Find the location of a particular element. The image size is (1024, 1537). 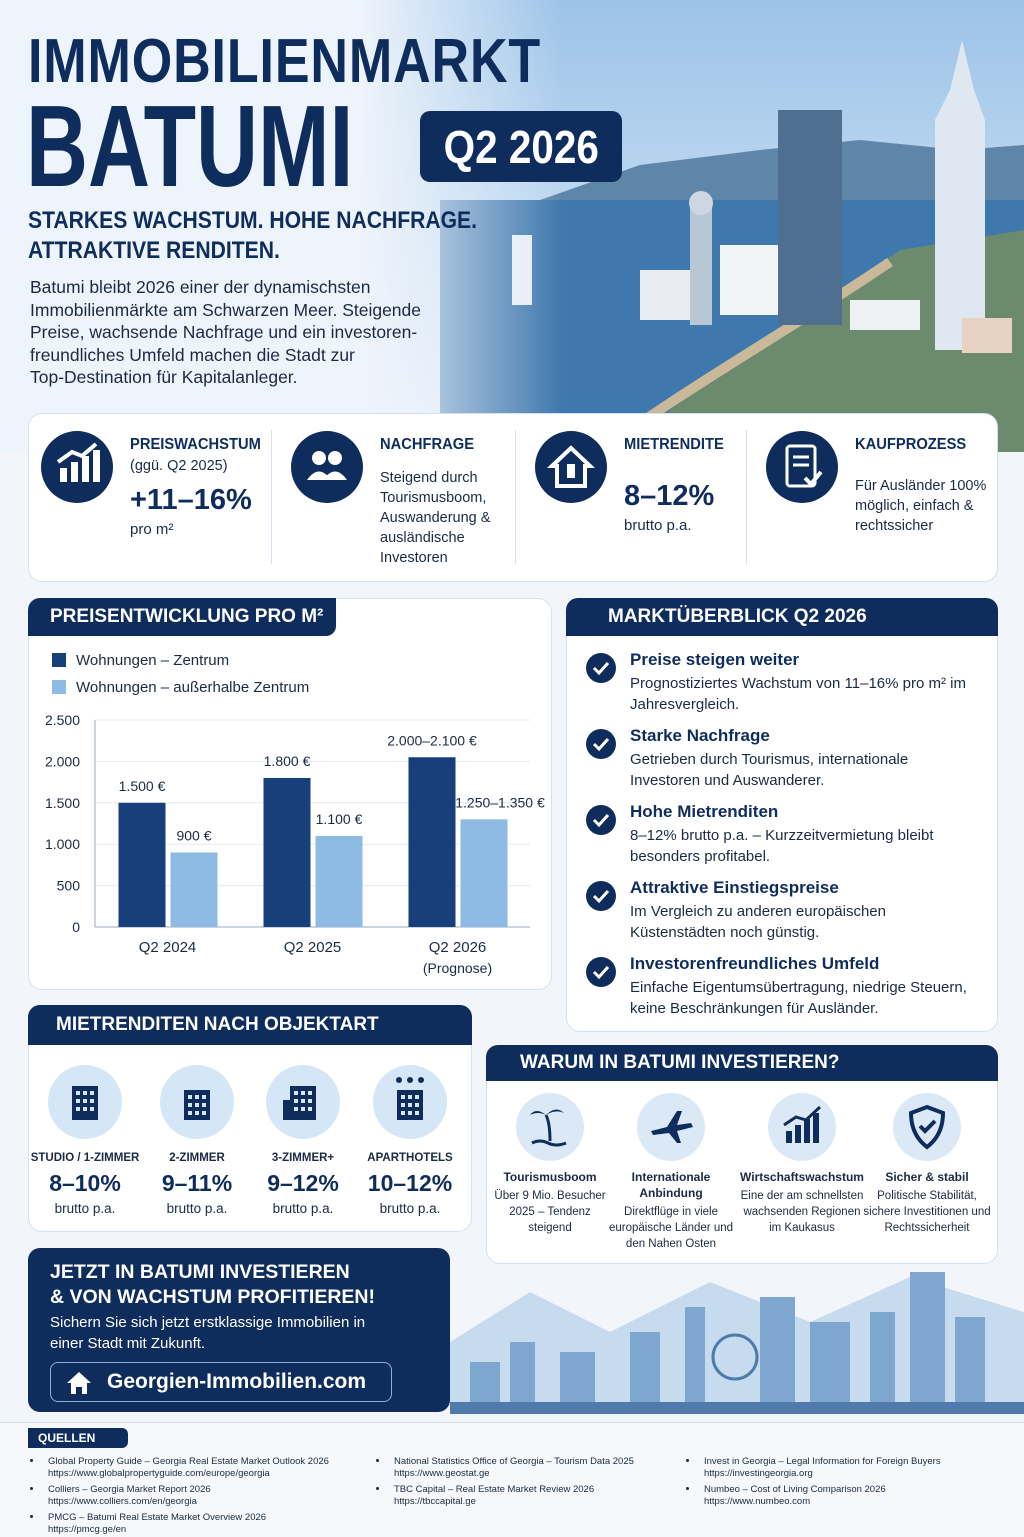

legend-label: Wohnungen – Zentrum is located at coordinates (152, 660).